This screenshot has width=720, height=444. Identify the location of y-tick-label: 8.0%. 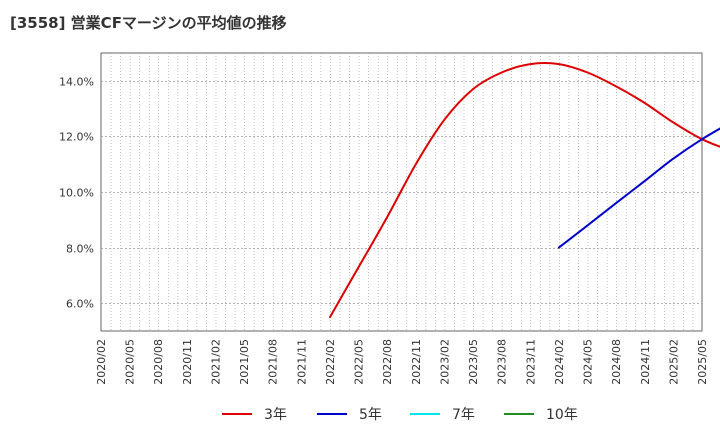
(80, 249).